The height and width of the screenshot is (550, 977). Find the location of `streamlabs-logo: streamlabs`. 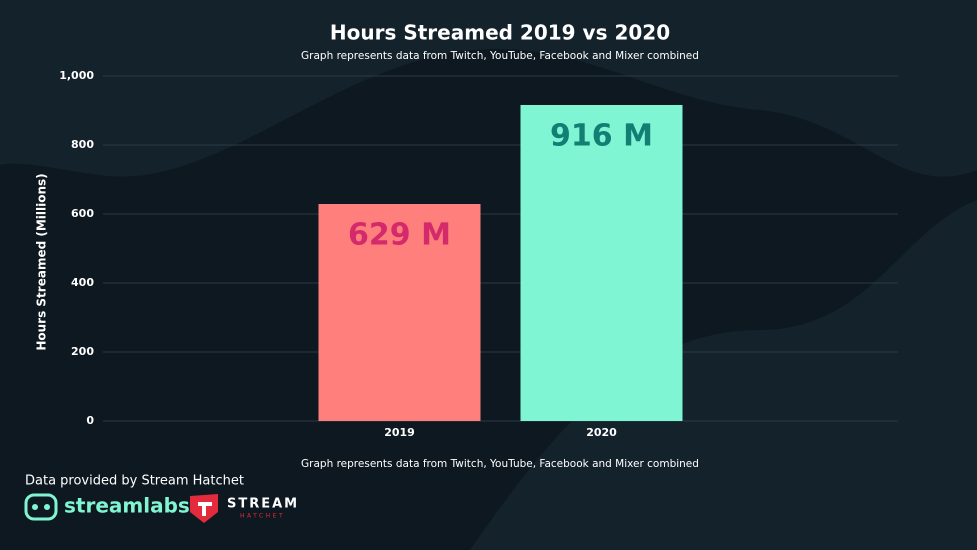

streamlabs-logo: streamlabs is located at coordinates (107, 507).